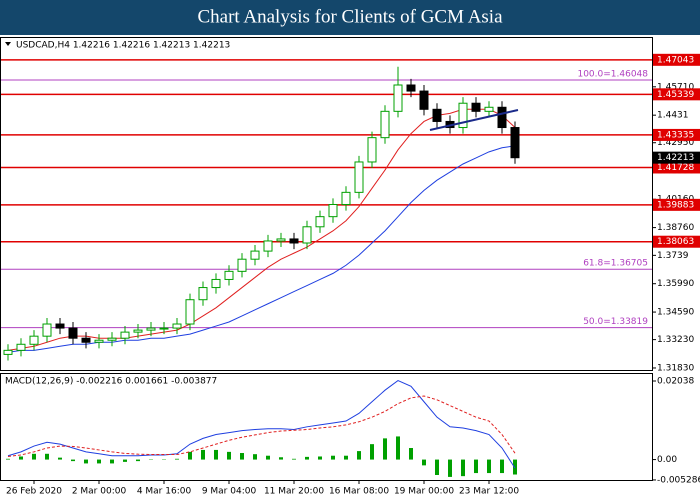 This screenshot has height=504, width=700. What do you see at coordinates (675, 340) in the screenshot?
I see `y-tick-label: 1.33230` at bounding box center [675, 340].